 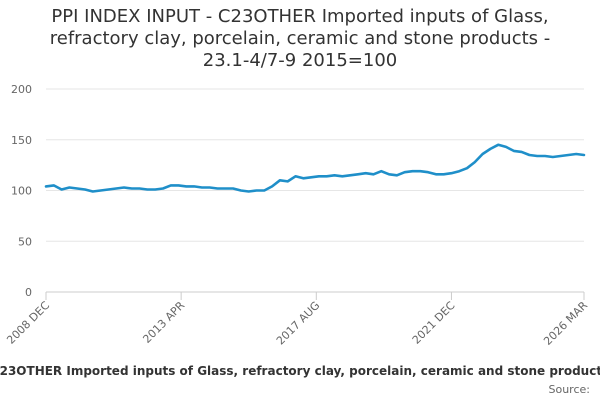 I want to click on y-tick-label: 150, so click(x=21, y=140).